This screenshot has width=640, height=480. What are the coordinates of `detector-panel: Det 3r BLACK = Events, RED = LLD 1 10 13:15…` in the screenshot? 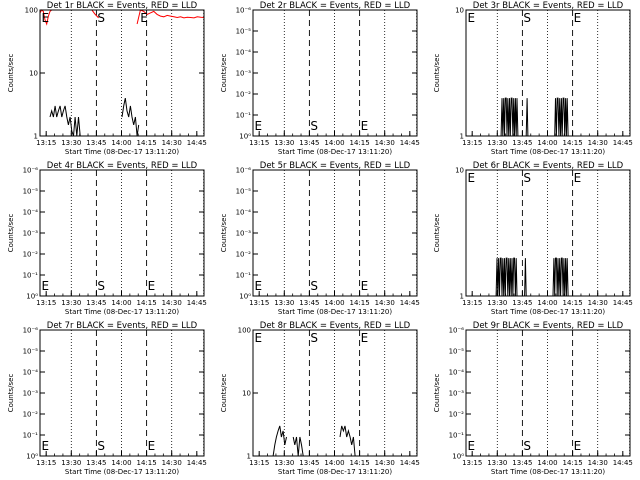 It's located at (532, 80).